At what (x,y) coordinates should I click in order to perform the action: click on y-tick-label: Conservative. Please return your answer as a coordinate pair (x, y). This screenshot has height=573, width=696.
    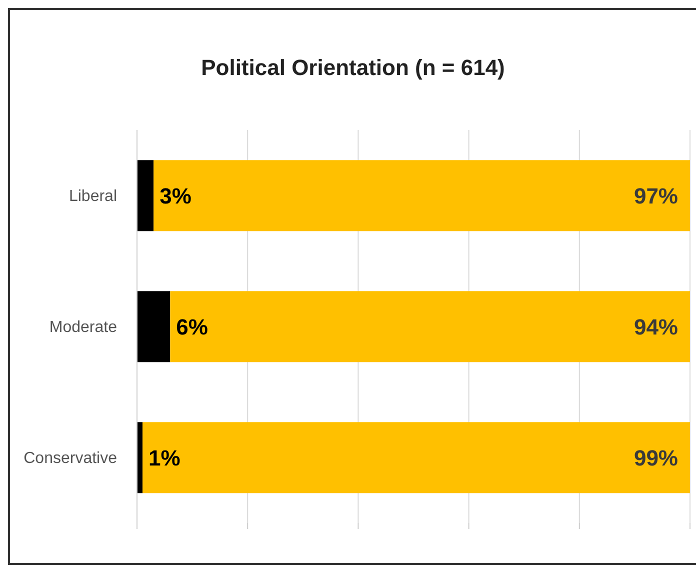
    Looking at the image, I should click on (71, 459).